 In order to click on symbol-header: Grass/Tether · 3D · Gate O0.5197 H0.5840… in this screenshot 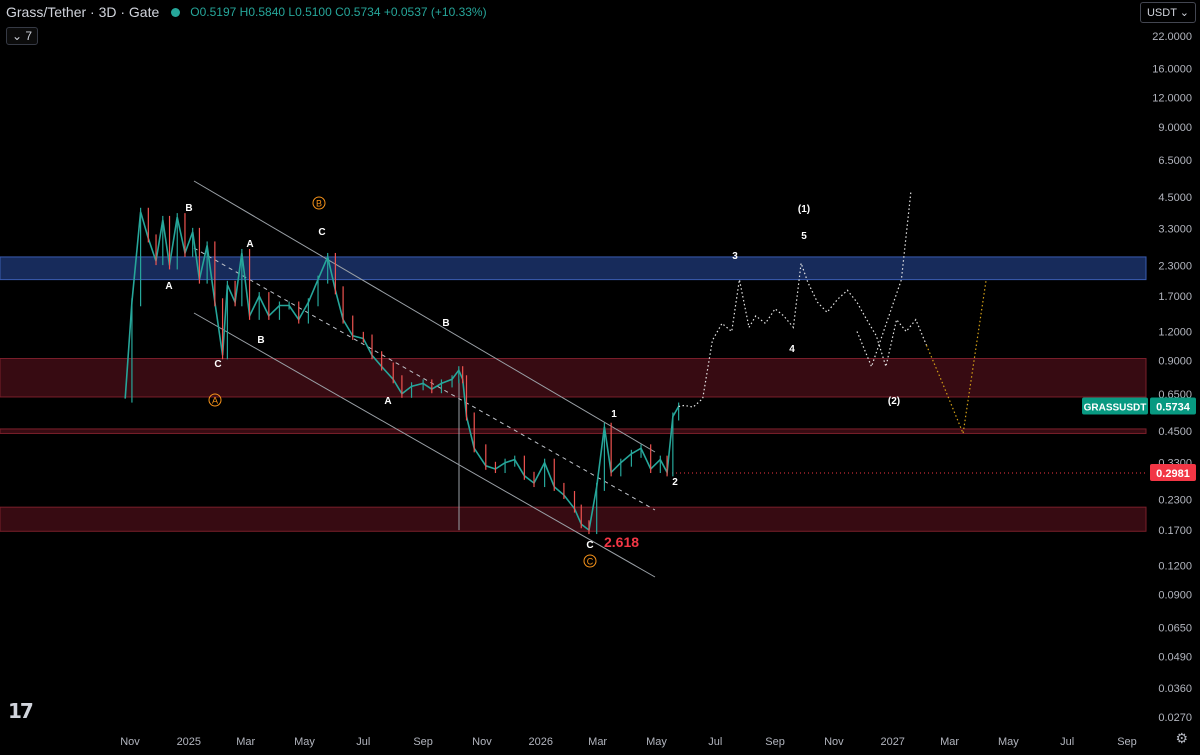, I will do `click(246, 12)`.